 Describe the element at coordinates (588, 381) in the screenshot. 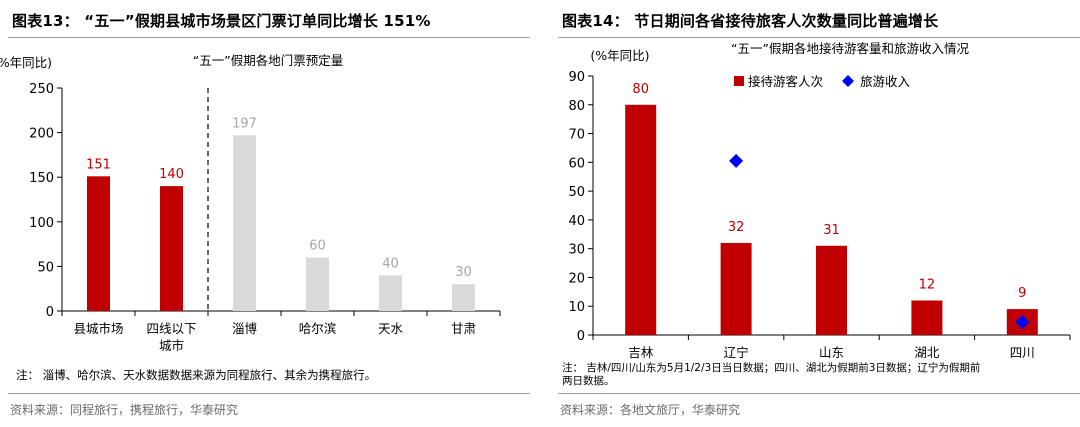

I see `figure-14-note-line-2: 两日数据。` at that location.